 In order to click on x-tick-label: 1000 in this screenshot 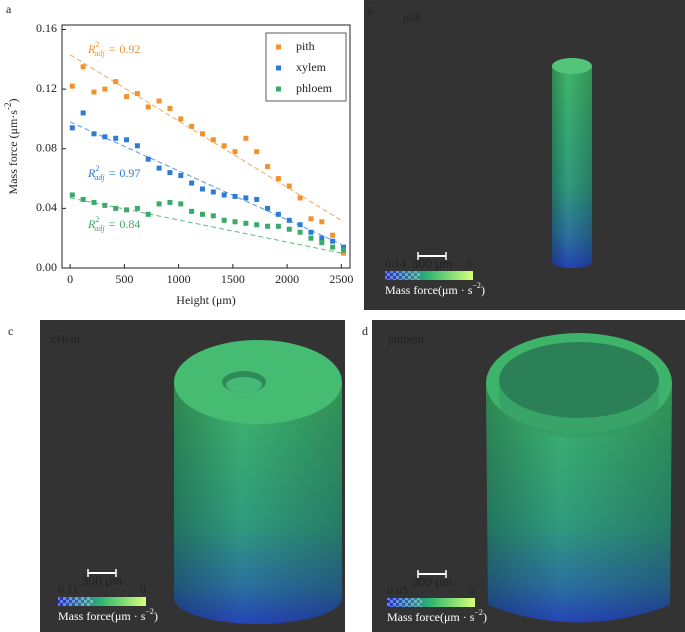, I will do `click(179, 279)`.